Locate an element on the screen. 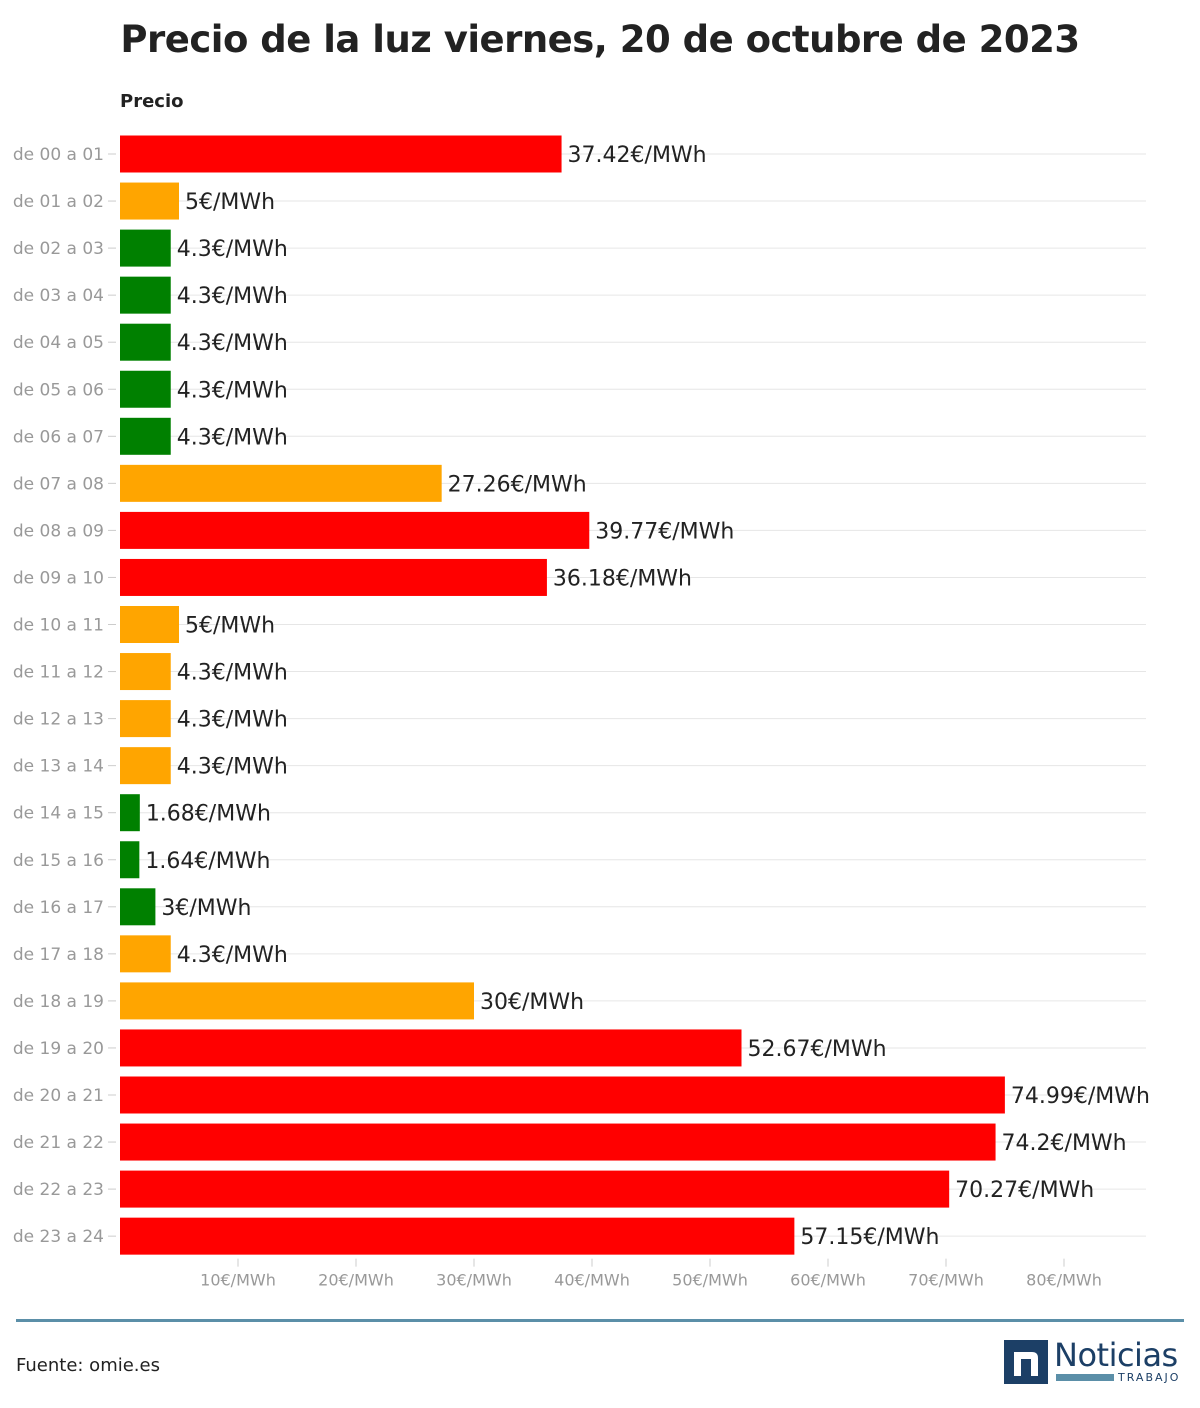  category-label: de 11 a 12 is located at coordinates (58, 673).